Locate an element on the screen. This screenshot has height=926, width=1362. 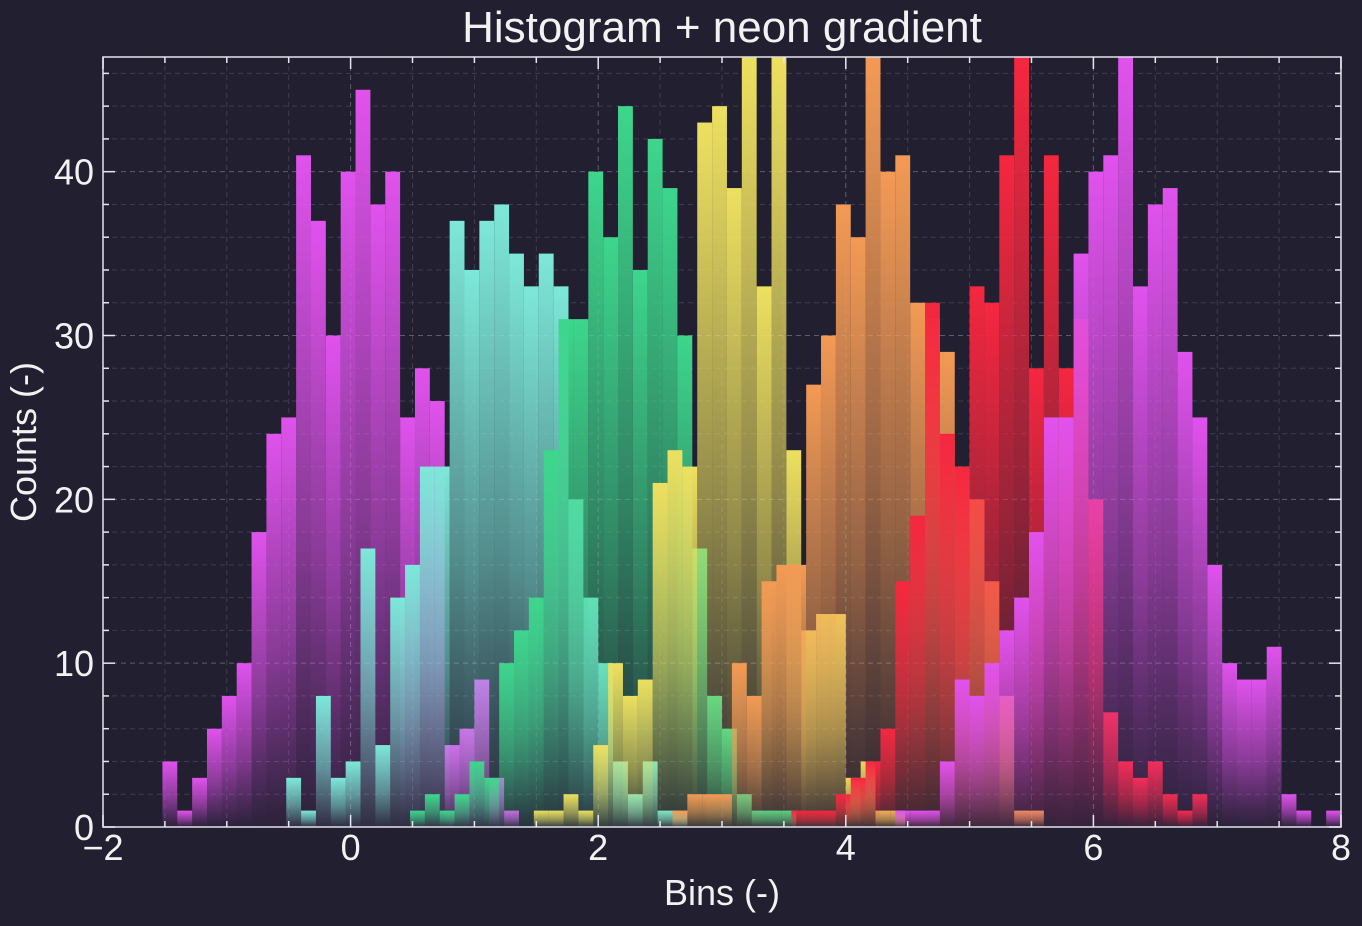
x-tick-label: 4 is located at coordinates (846, 847).